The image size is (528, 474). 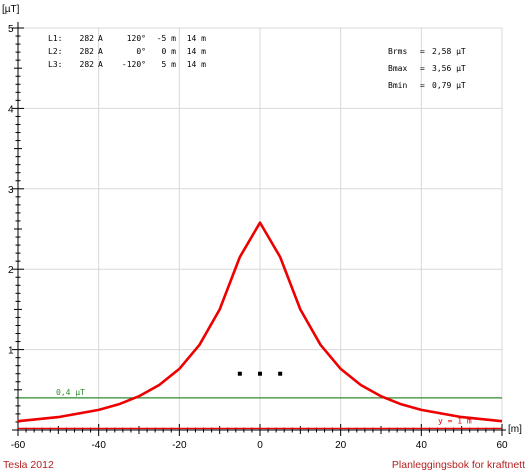 I want to click on legend-phase: L2:, so click(x=55, y=51).